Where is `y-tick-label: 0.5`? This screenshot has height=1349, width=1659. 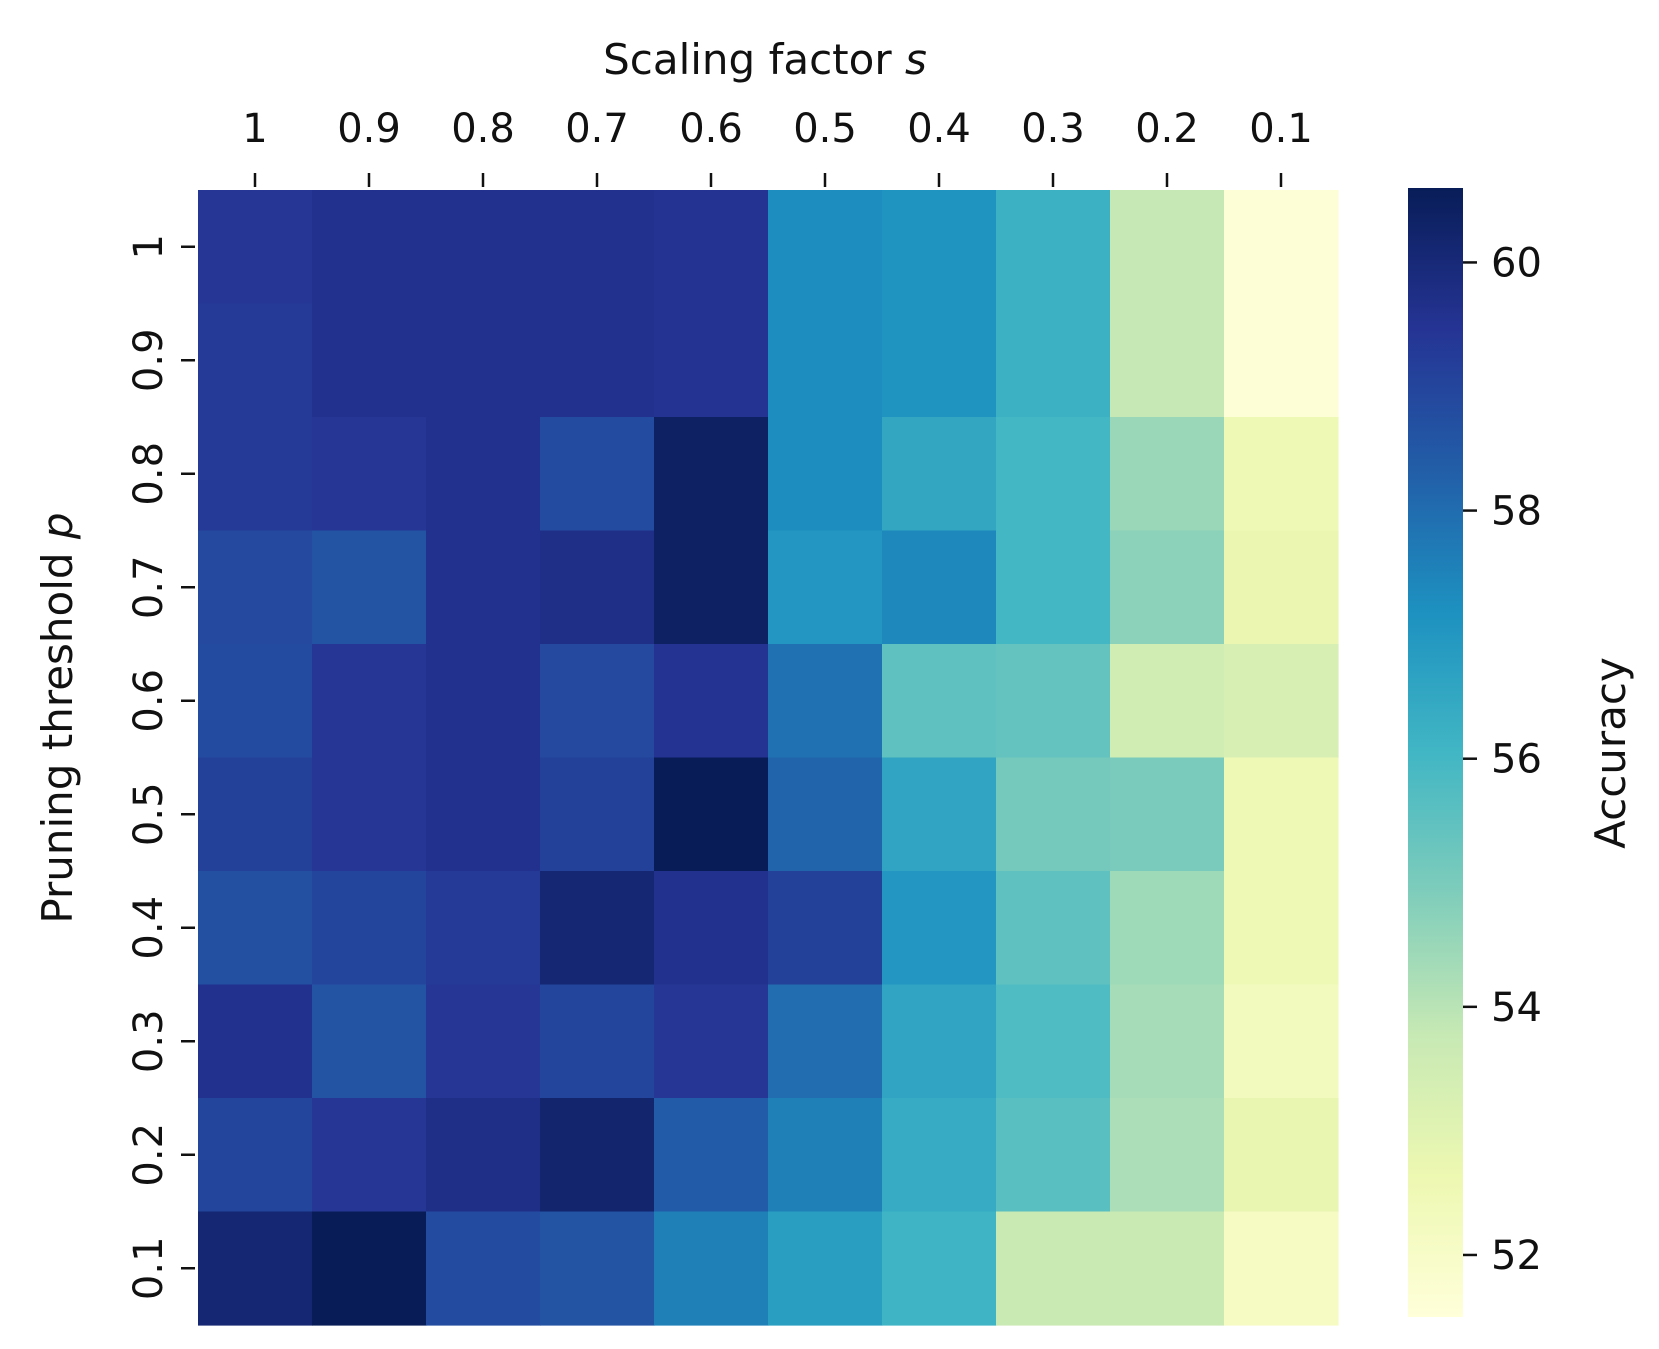 y-tick-label: 0.5 is located at coordinates (149, 814).